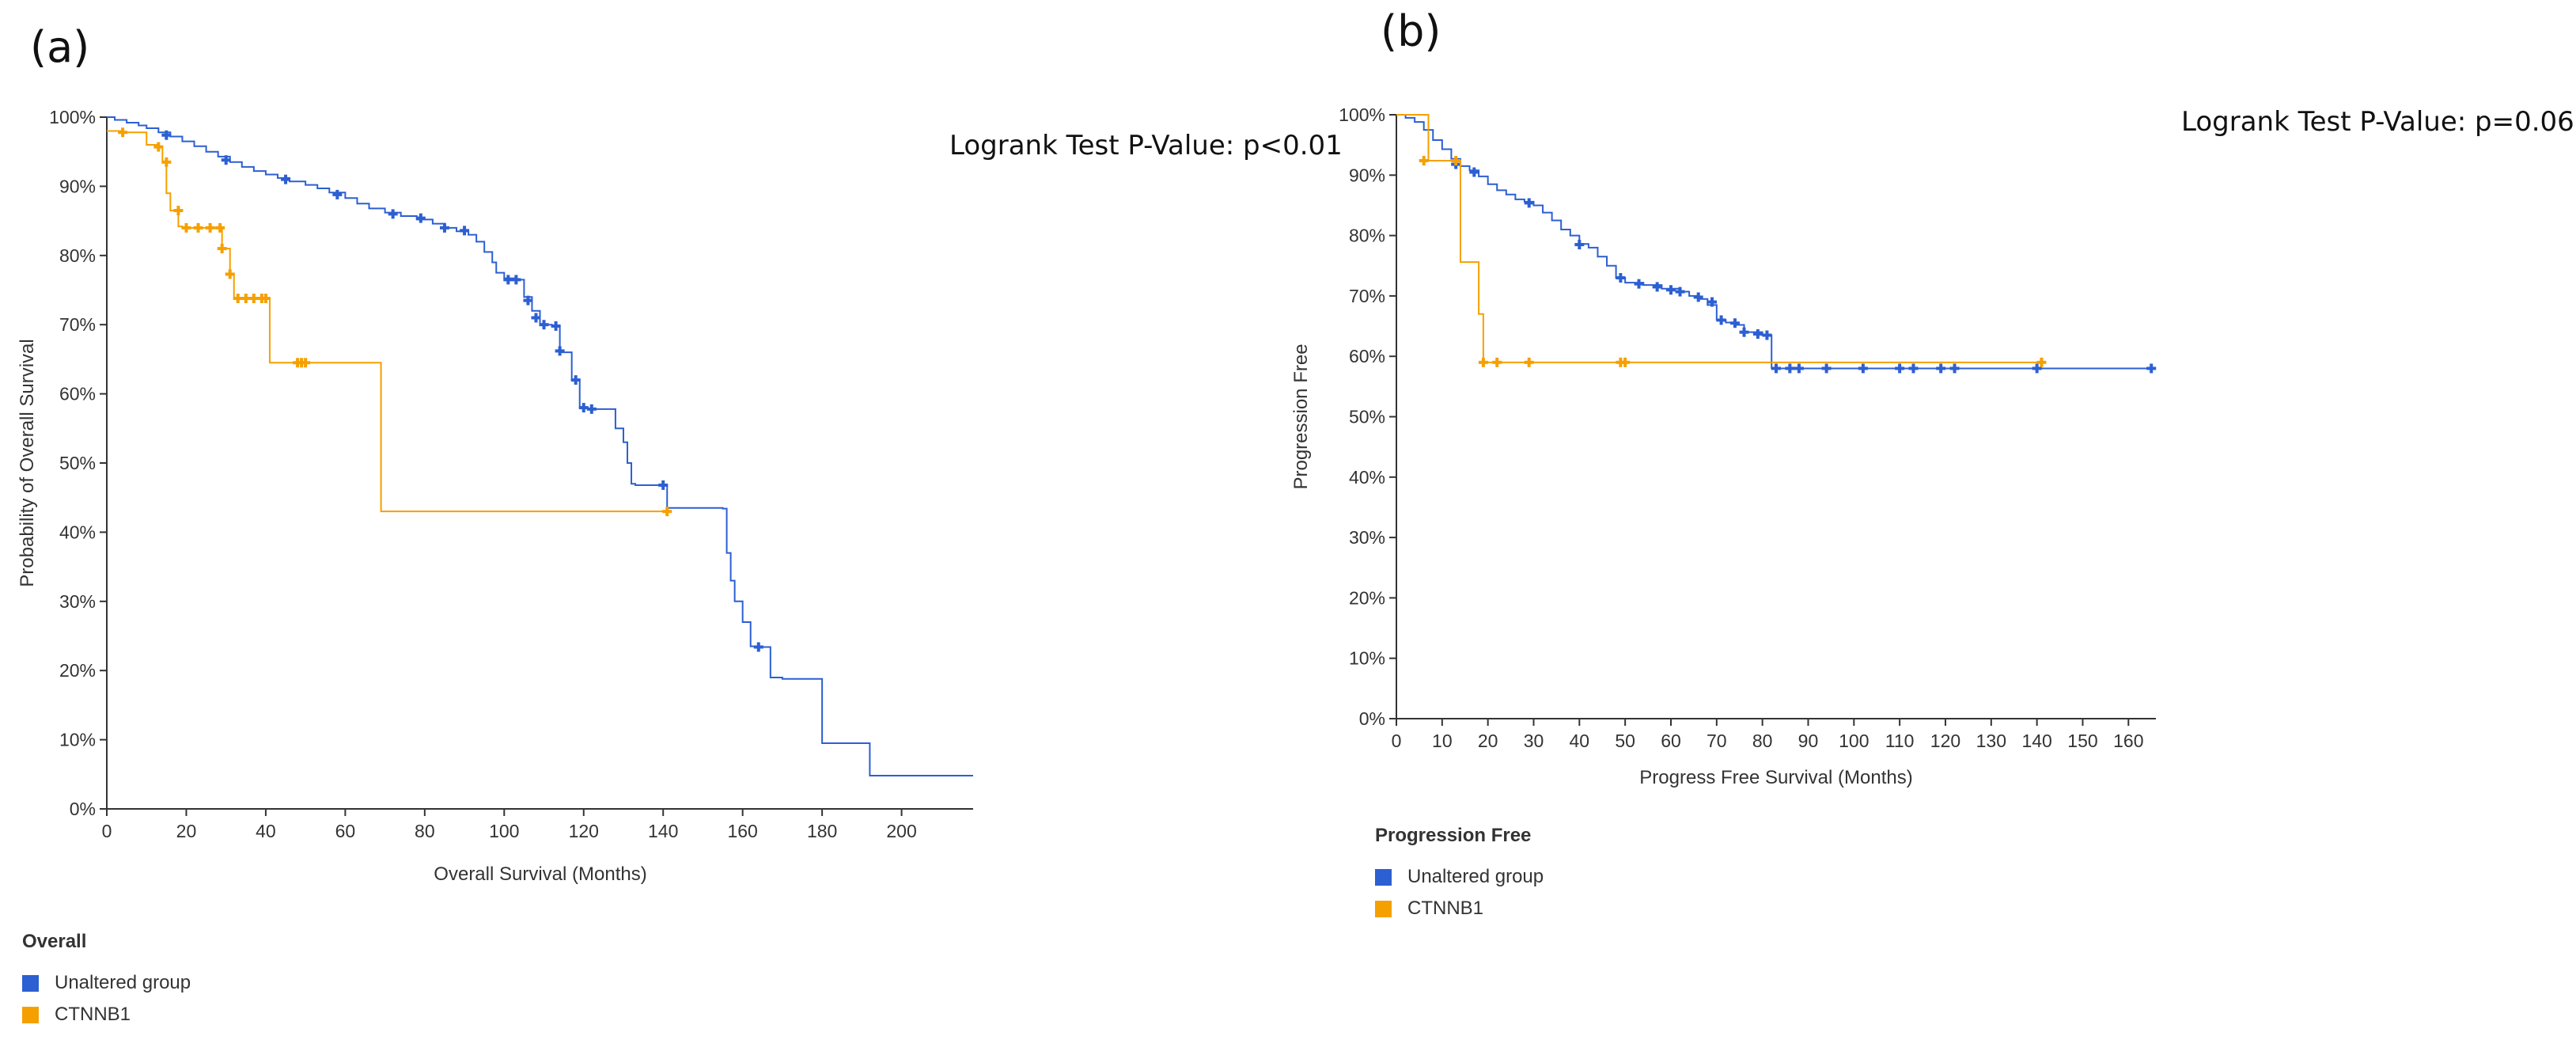  What do you see at coordinates (1808, 741) in the screenshot?
I see `x-tick-label: 90` at bounding box center [1808, 741].